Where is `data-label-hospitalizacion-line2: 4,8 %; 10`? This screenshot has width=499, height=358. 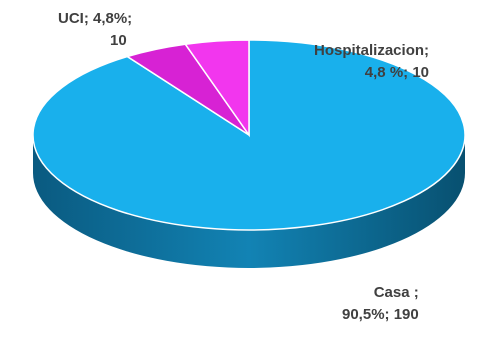
data-label-hospitalizacion-line2: 4,8 %; 10 is located at coordinates (397, 72).